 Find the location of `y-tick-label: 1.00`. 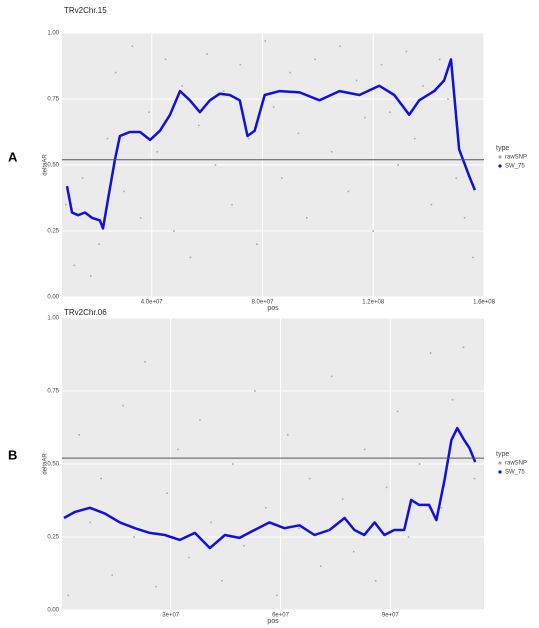

y-tick-label: 1.00 is located at coordinates (53, 319).